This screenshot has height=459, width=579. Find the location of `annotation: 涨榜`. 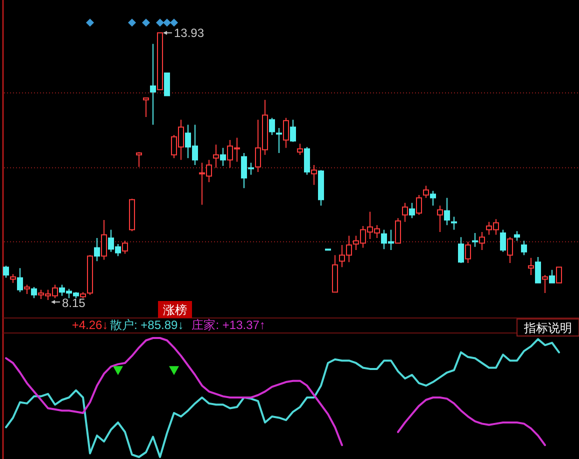

annotation: 涨榜 is located at coordinates (175, 310).